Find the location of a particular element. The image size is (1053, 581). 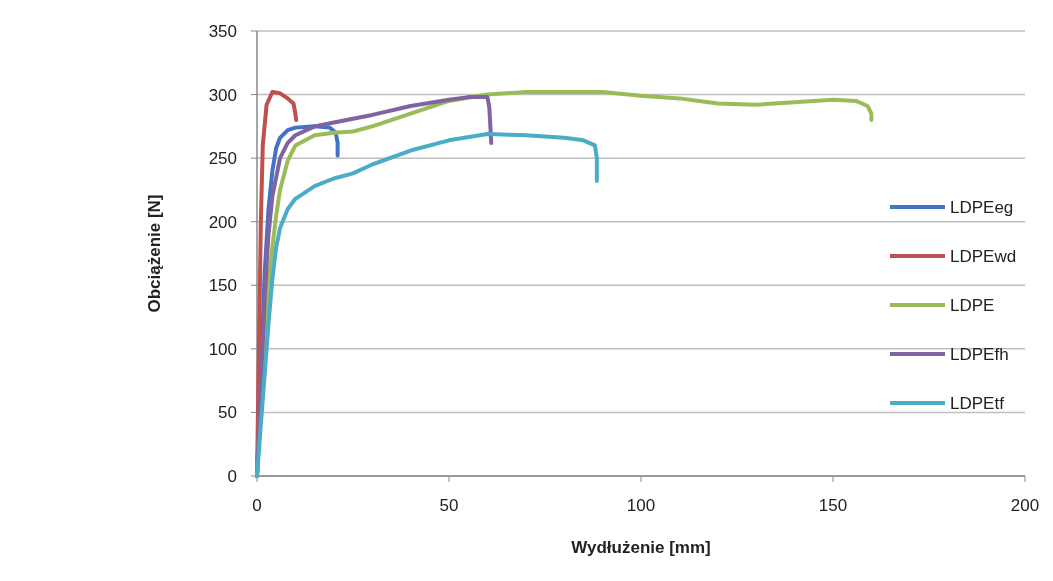

x-tick-label: 150 is located at coordinates (833, 505).